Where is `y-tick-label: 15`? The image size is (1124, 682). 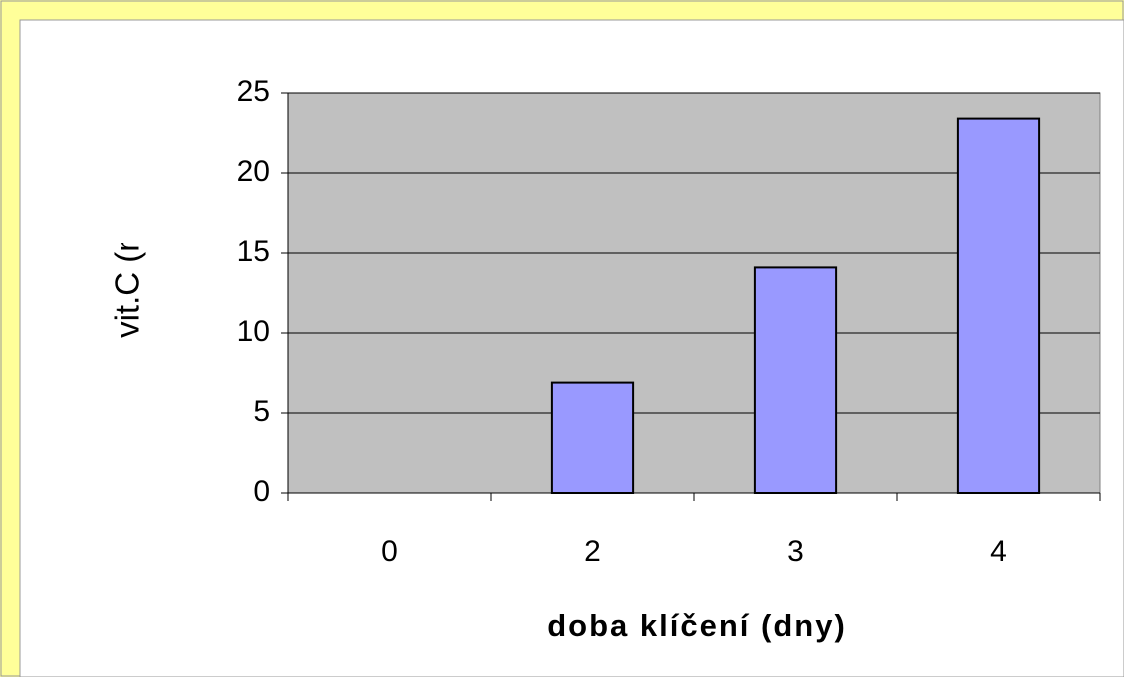
y-tick-label: 15 is located at coordinates (253, 251).